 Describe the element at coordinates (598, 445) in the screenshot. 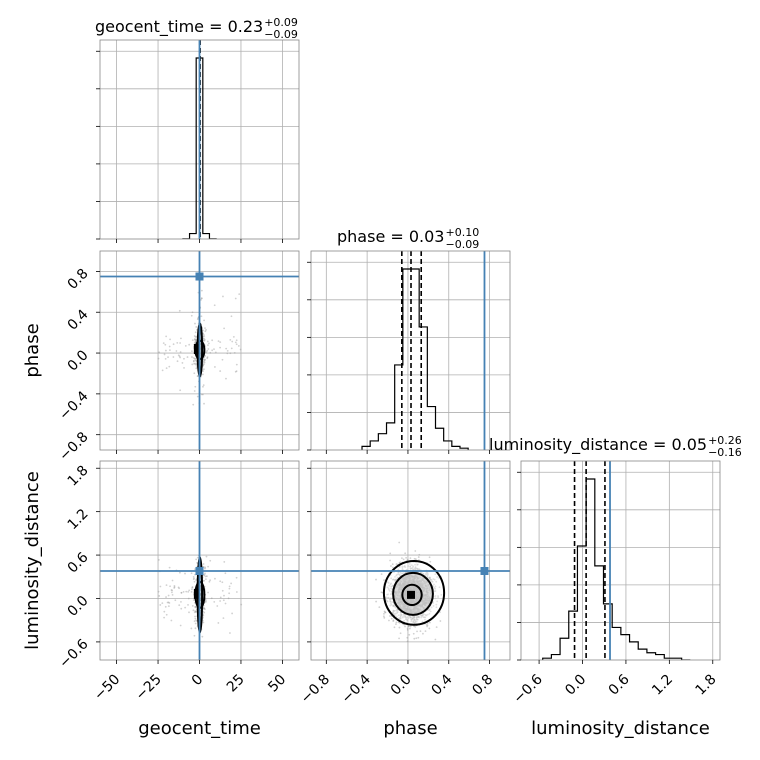

I see `title-main: luminosity_distance = 0.05` at that location.